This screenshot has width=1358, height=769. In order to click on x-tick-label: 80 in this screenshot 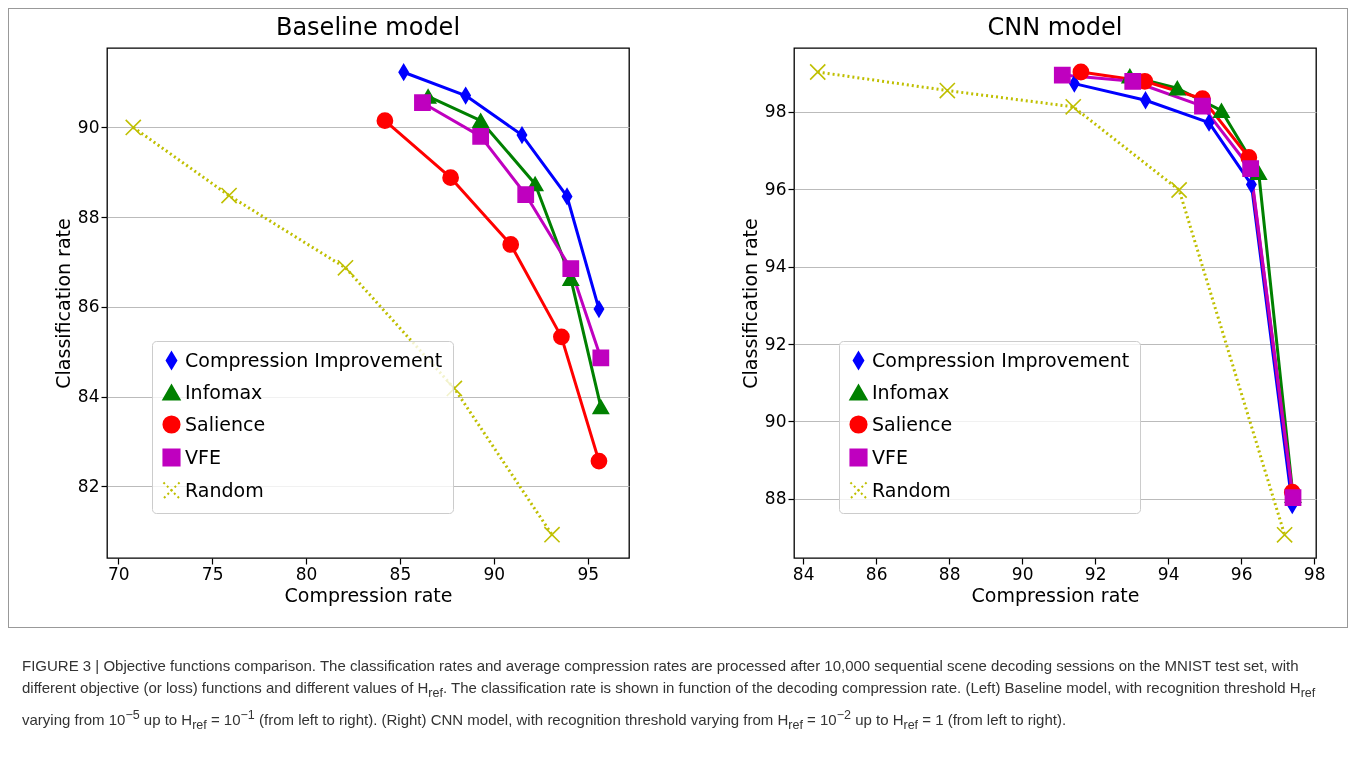, I will do `click(306, 573)`.